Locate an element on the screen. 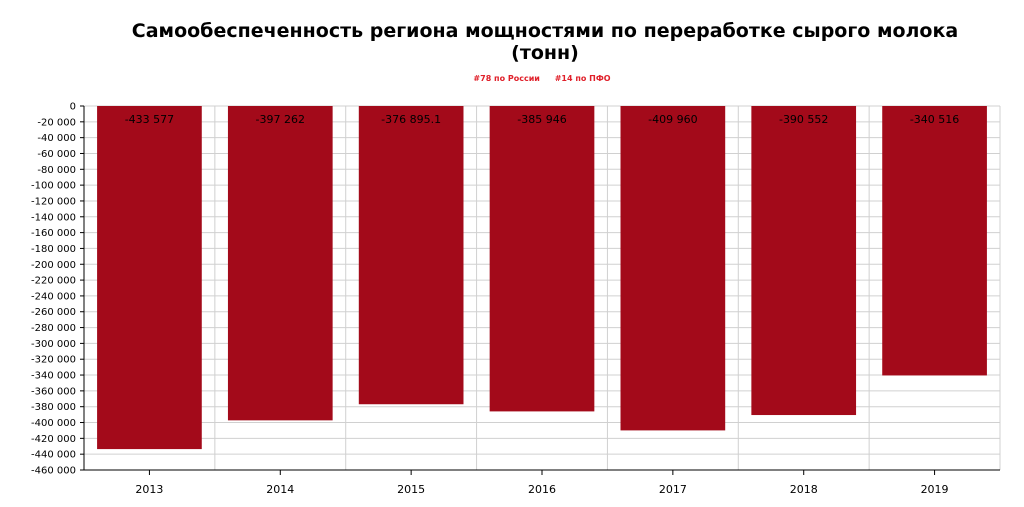 The height and width of the screenshot is (507, 1024). bar-2016 is located at coordinates (542, 259).